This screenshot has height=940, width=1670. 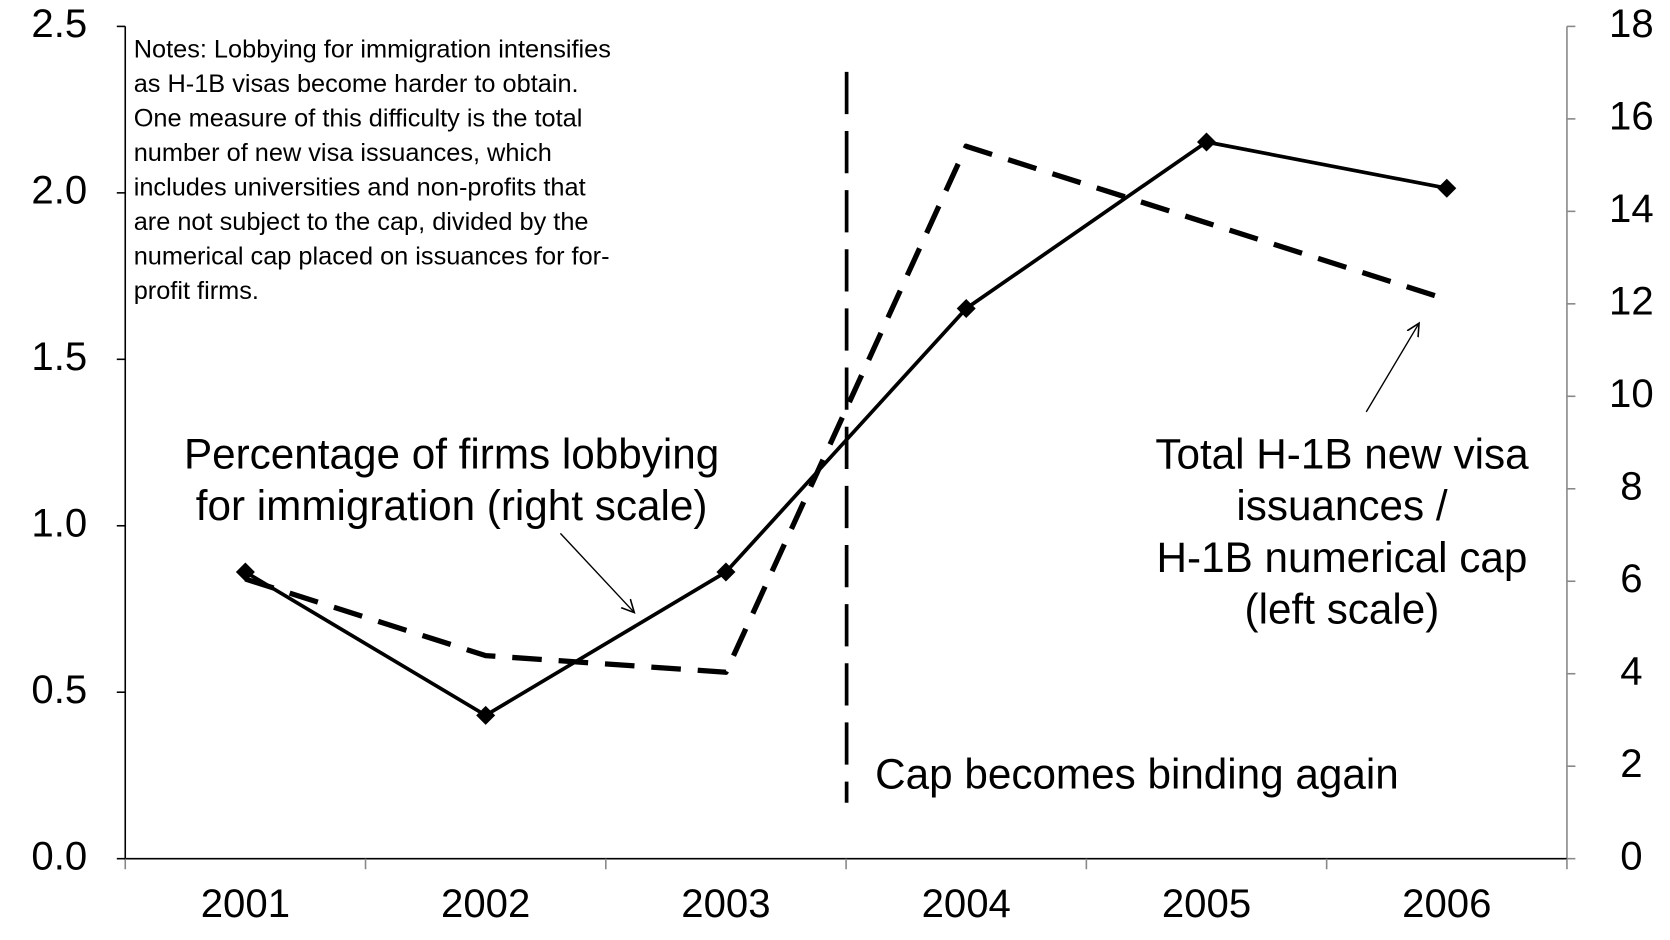 I want to click on x-tick-label: 2006, so click(x=1446, y=903).